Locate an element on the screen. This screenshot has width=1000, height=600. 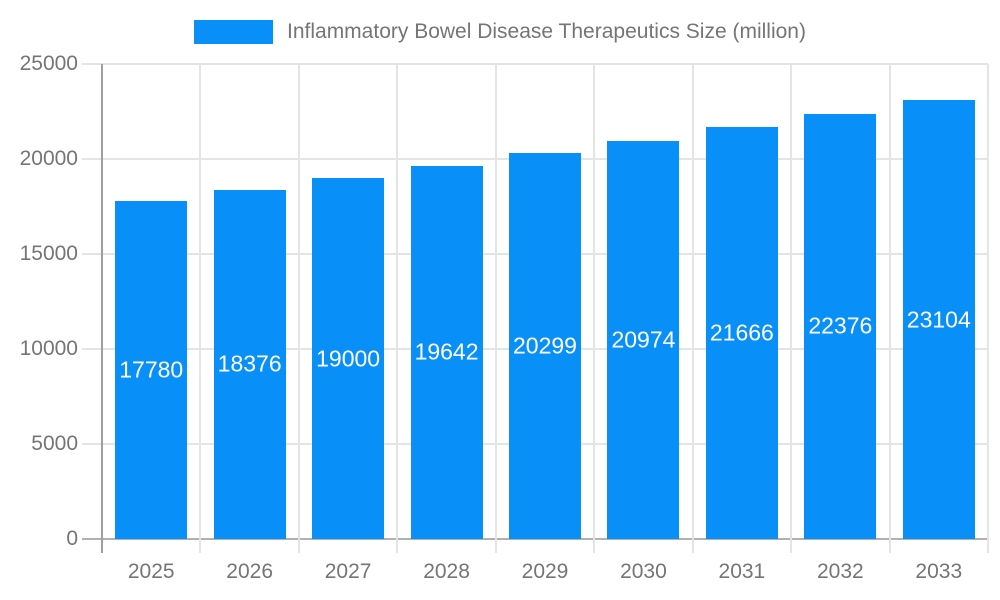
bar-value-label: 21666 is located at coordinates (741, 332).